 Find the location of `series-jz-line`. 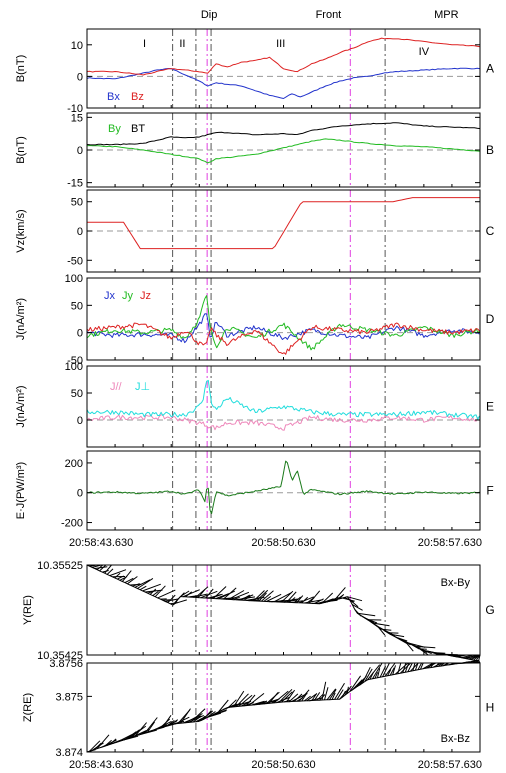

series-jz-line is located at coordinates (283, 338).